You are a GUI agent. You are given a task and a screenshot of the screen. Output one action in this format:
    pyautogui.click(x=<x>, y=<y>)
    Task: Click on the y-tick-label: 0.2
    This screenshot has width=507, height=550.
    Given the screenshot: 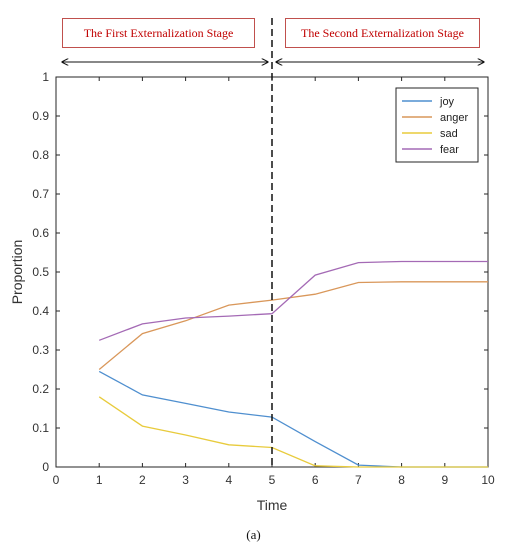 What is the action you would take?
    pyautogui.click(x=40, y=389)
    